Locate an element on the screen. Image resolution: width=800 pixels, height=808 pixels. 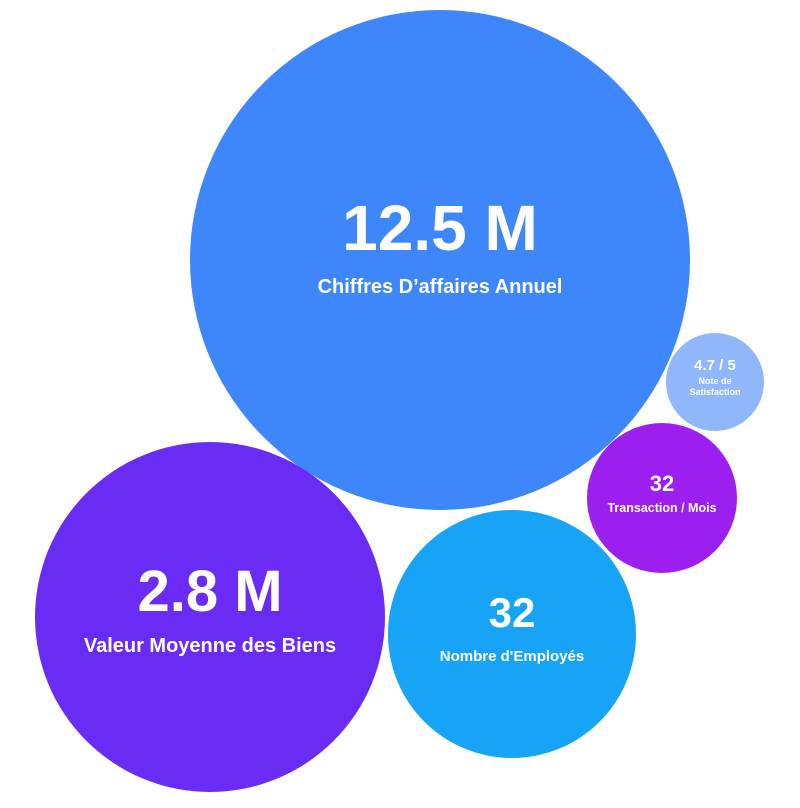
annual-revenue-label: Chiffres D’affaires Annuel is located at coordinates (440, 286).